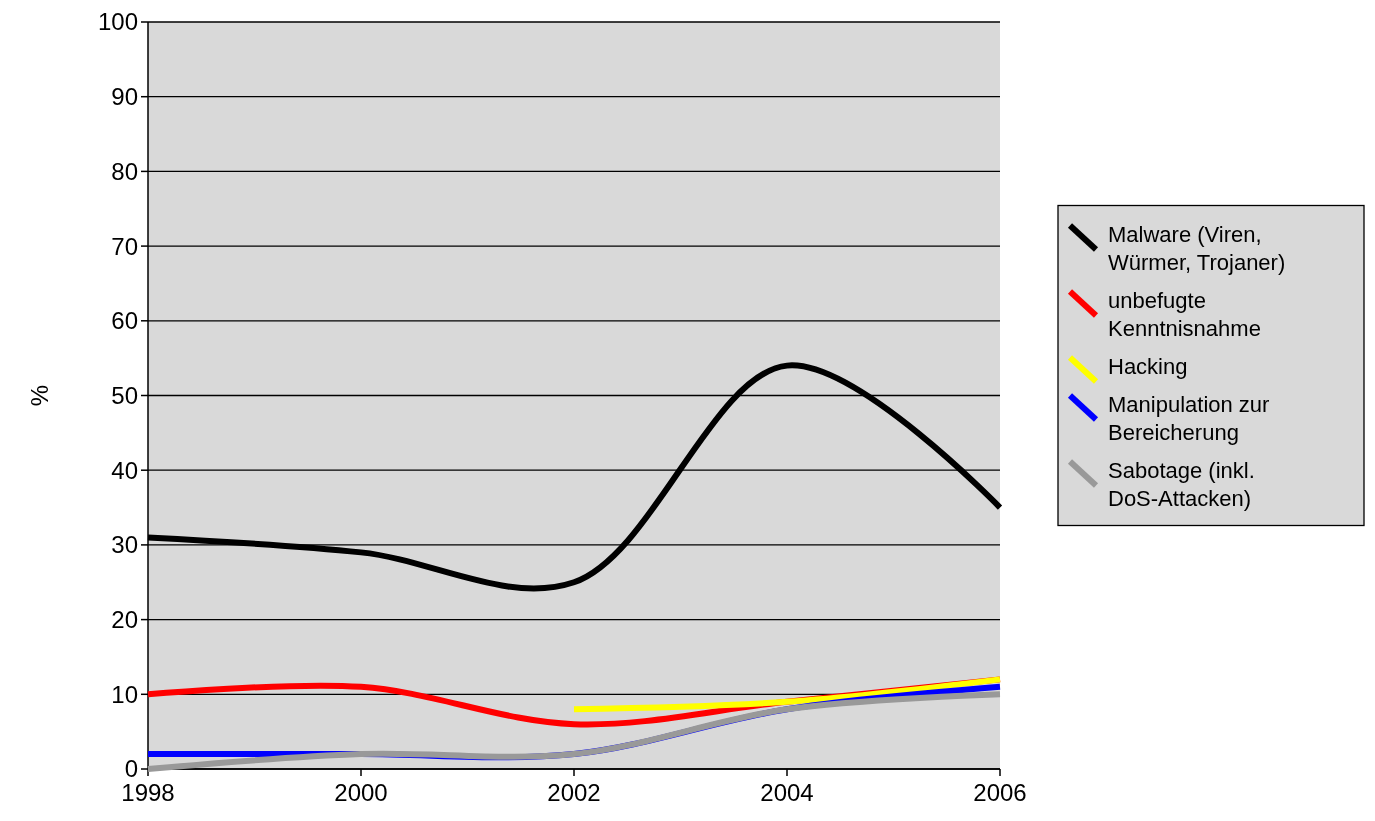  What do you see at coordinates (124, 619) in the screenshot?
I see `y-tick-label: 20` at bounding box center [124, 619].